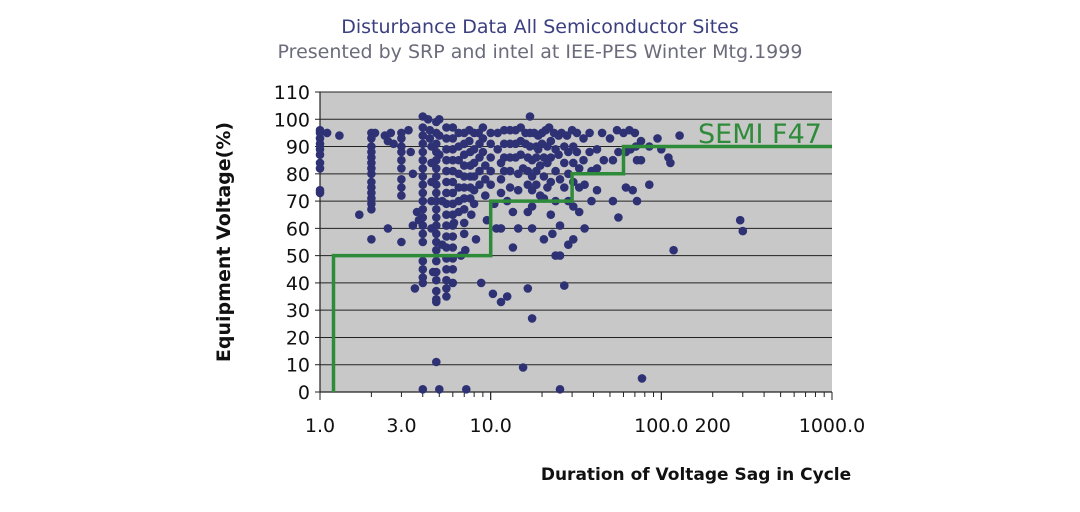 The width and height of the screenshot is (1080, 512). What do you see at coordinates (298, 175) in the screenshot?
I see `y-tick-label: 80` at bounding box center [298, 175].